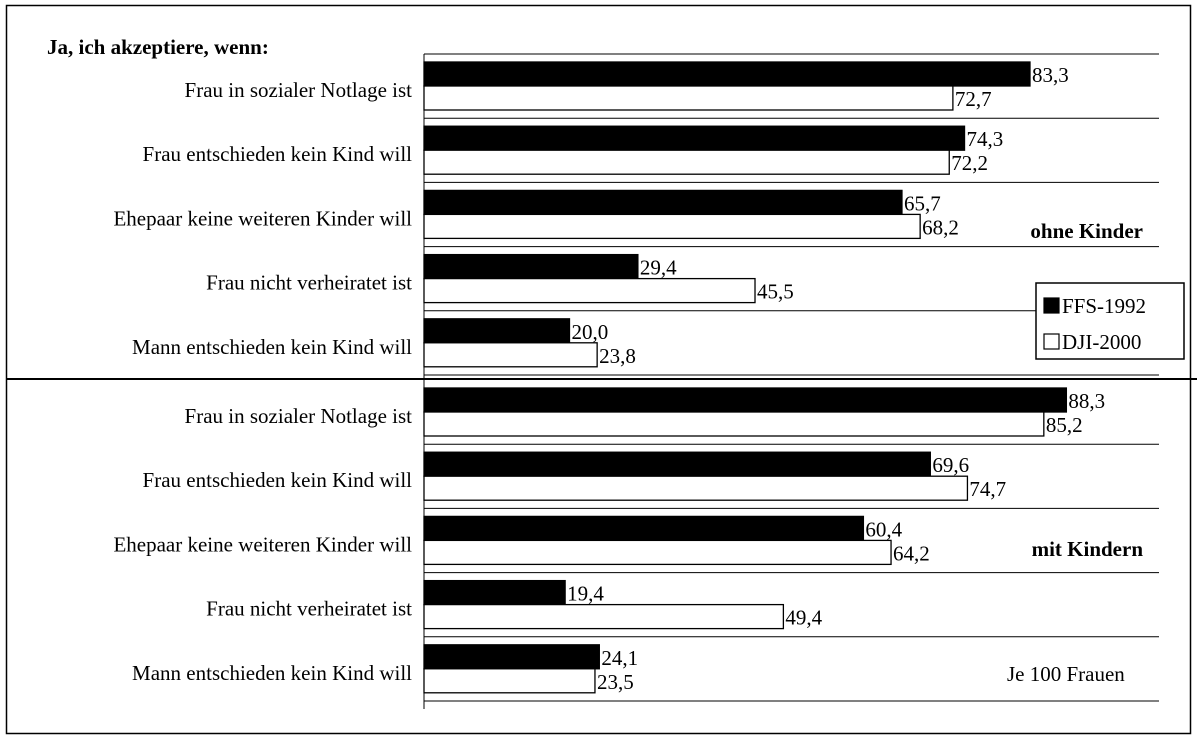 The image size is (1197, 745). Describe the element at coordinates (158, 47) in the screenshot. I see `chart-heading: Ja, ich akzeptiere, wenn:` at that location.